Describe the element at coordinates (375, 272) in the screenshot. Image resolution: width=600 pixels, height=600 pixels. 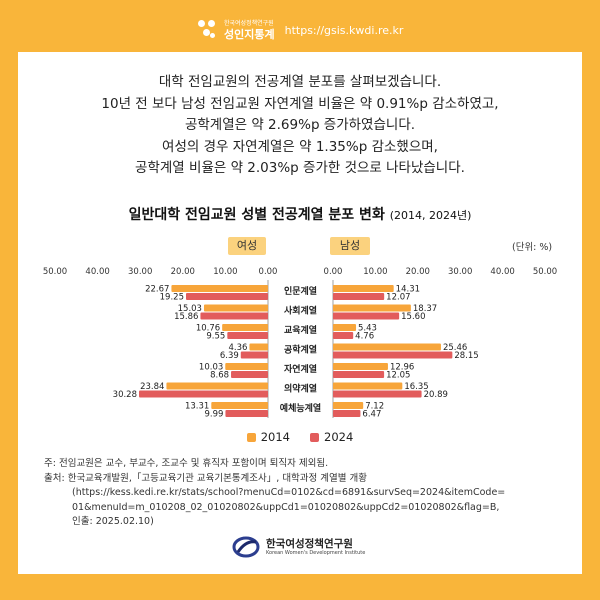
I see `male-x-tick: 10.00` at that location.